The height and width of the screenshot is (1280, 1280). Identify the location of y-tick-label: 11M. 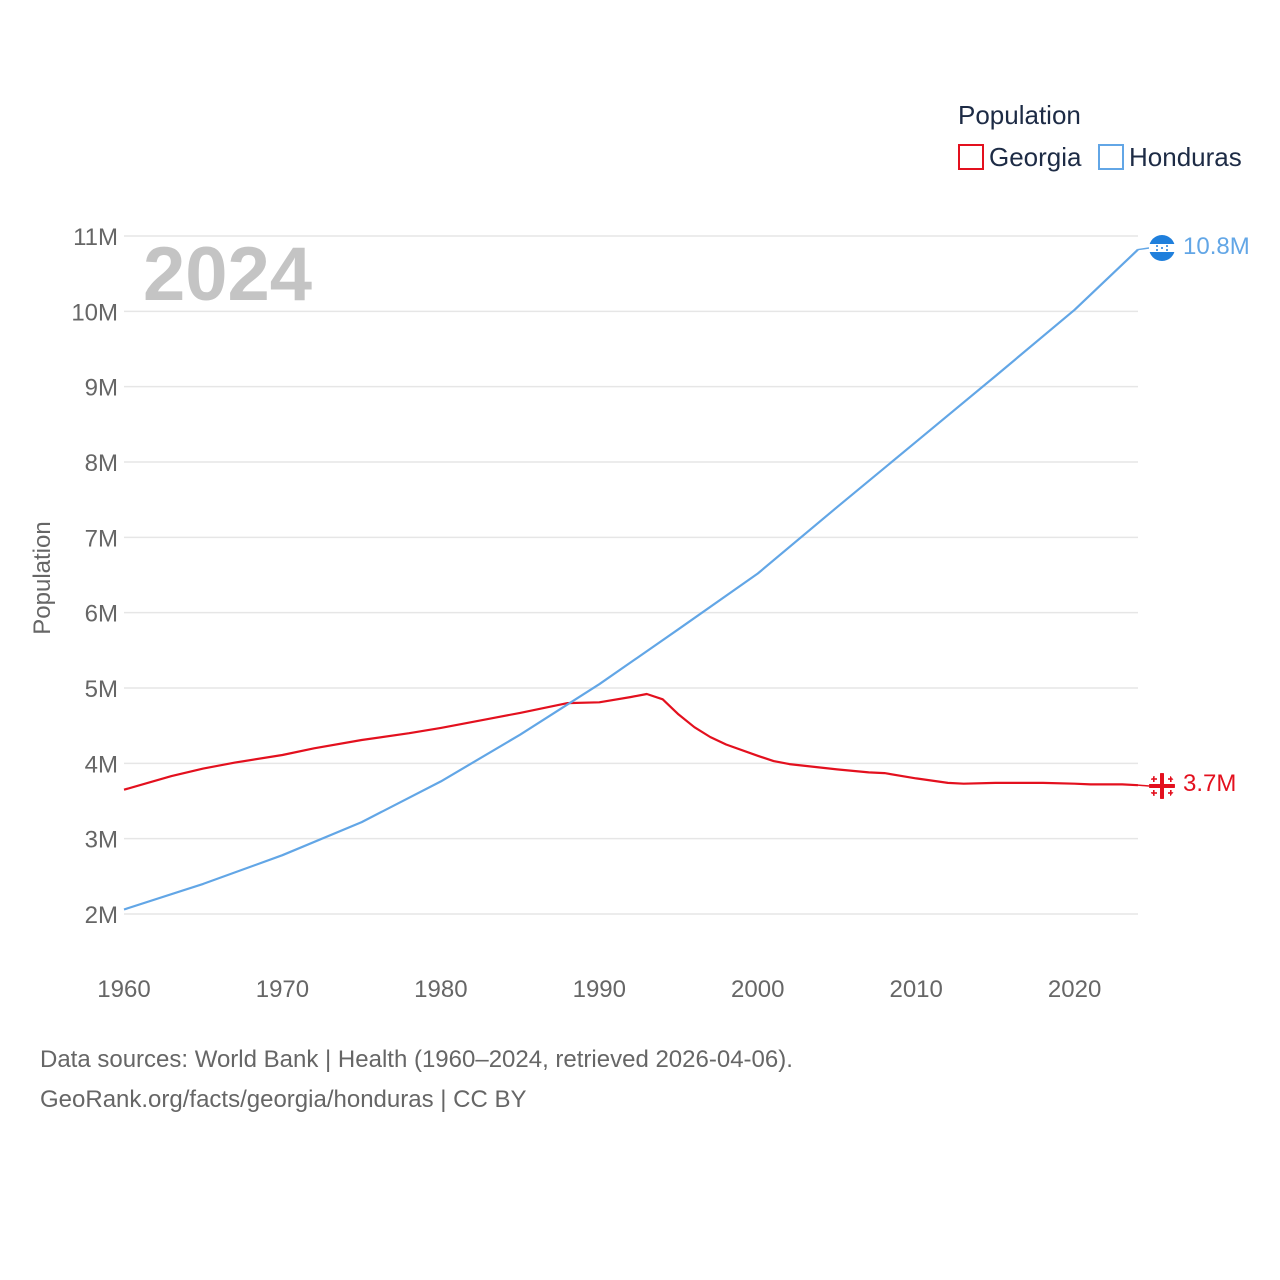
(95, 237).